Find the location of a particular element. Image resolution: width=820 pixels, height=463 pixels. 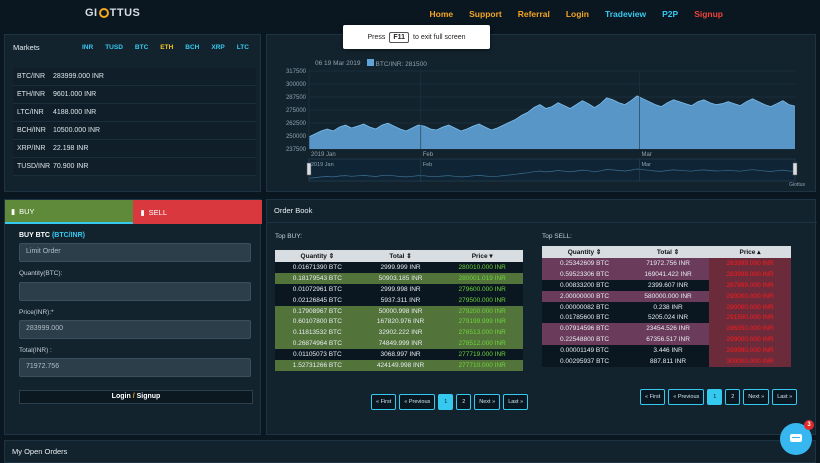

tab-eth: ETH is located at coordinates (167, 47).